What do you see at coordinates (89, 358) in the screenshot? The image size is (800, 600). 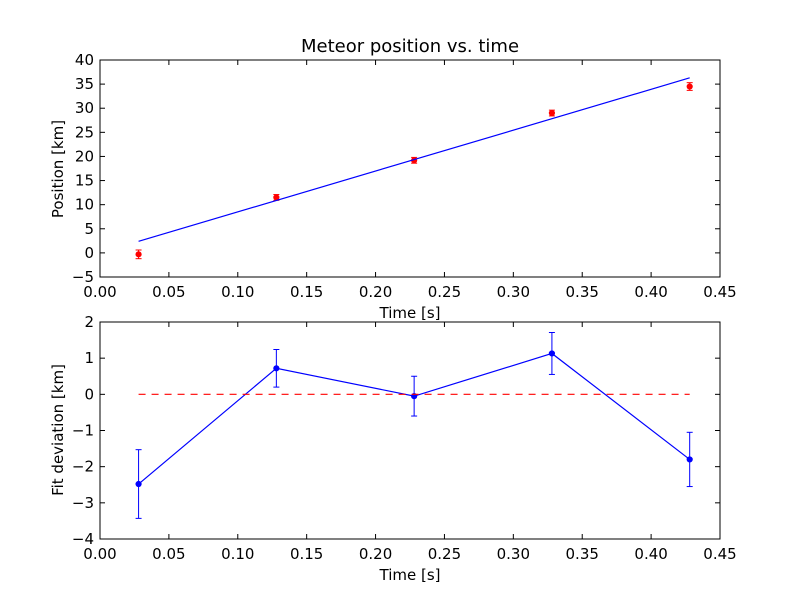 I see `y-tick-label: 1` at bounding box center [89, 358].